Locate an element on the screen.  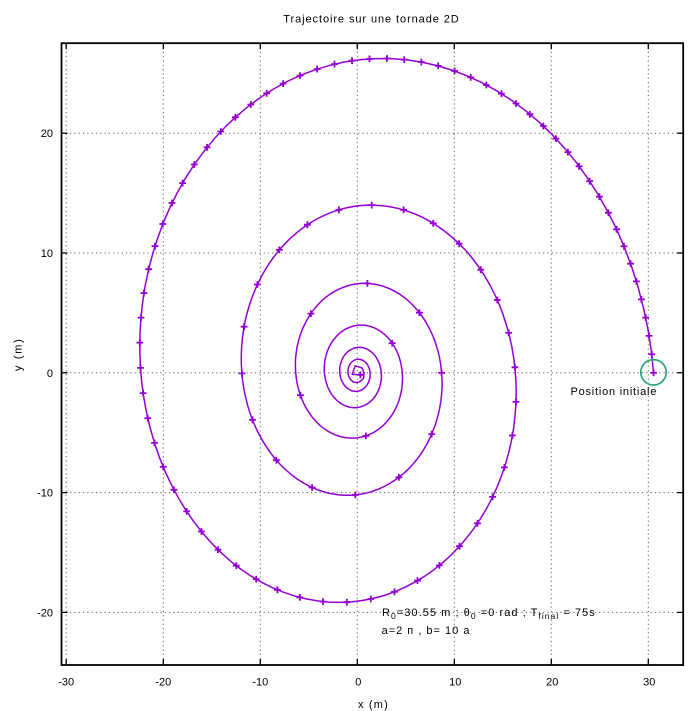
svg-text: x (m) is located at coordinates (373, 705).